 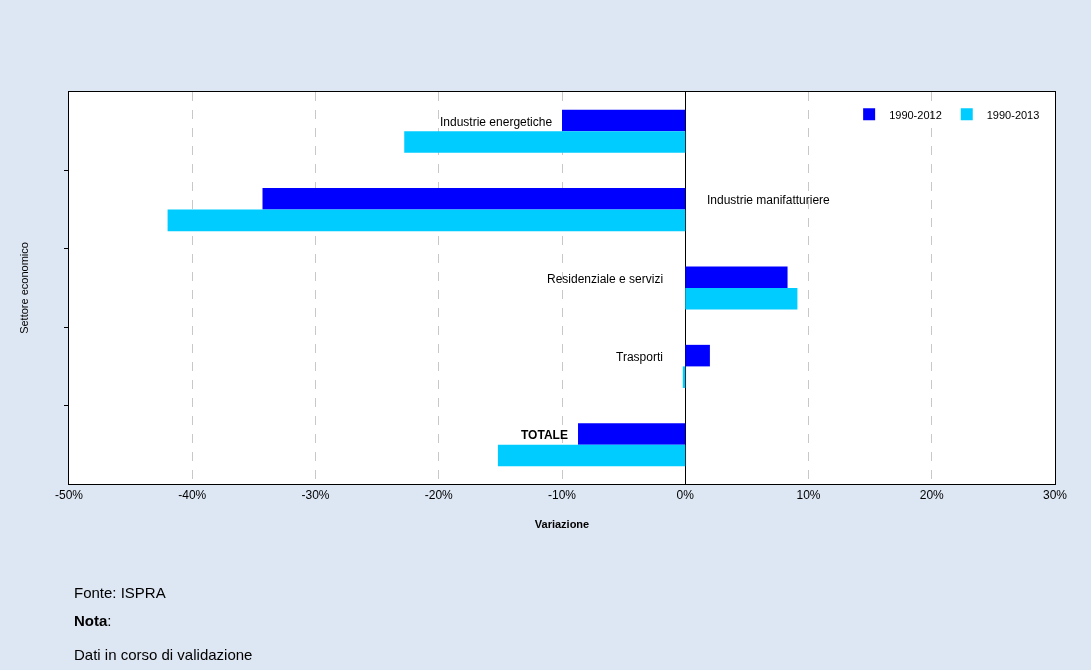 I want to click on y-tick-label: Industrie energetiche, so click(x=496, y=122).